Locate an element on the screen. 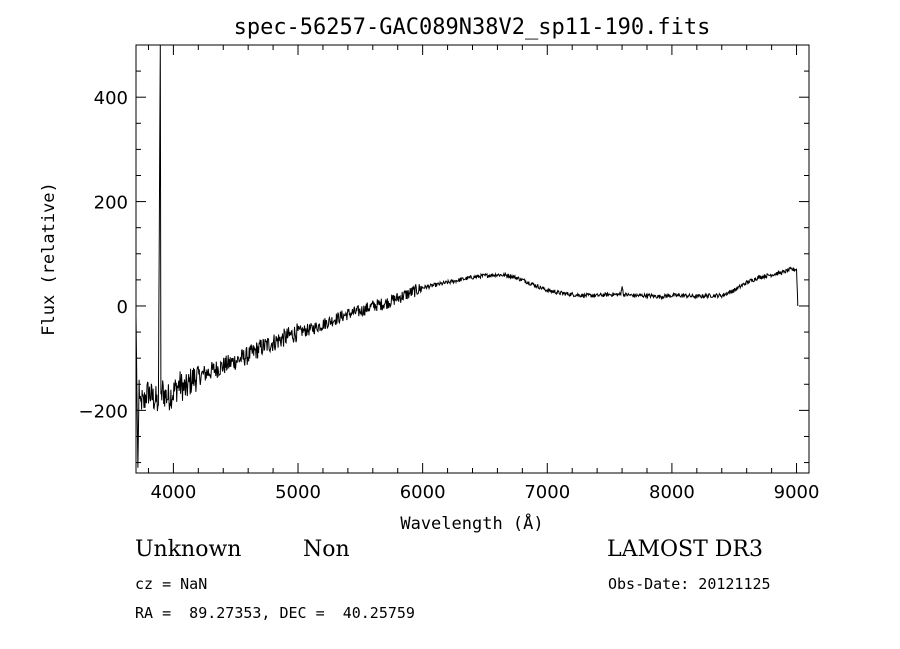 This screenshot has height=649, width=900. y-tick-label: 0 is located at coordinates (122, 307).